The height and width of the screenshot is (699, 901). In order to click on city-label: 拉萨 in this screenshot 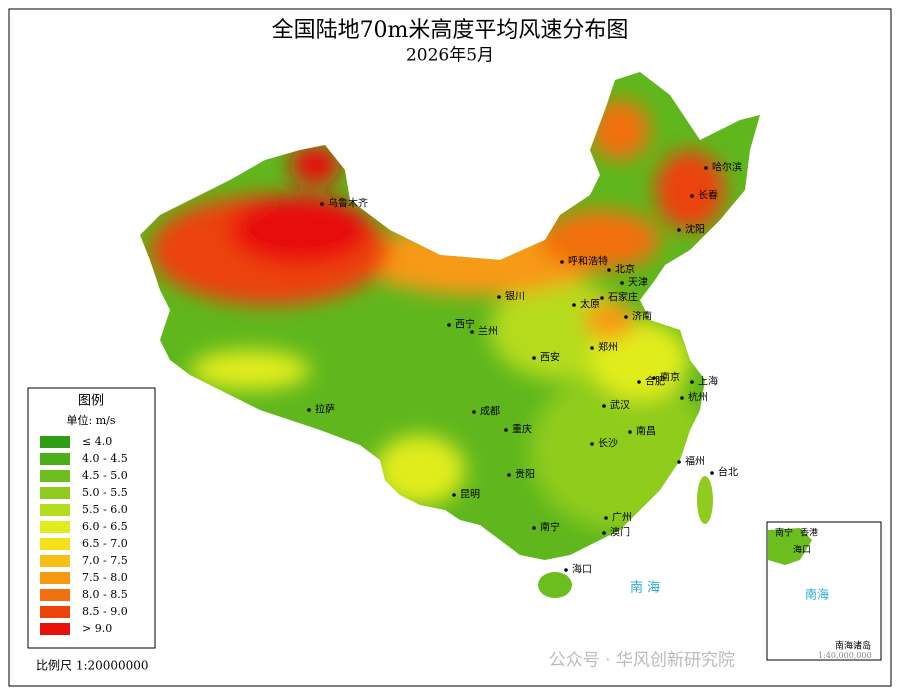, I will do `click(325, 409)`.